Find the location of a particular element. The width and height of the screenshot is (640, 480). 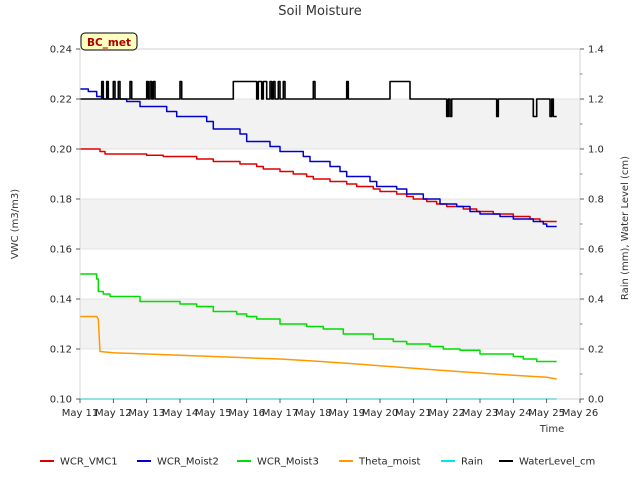

x-tick-label: May 22 is located at coordinates (446, 413).